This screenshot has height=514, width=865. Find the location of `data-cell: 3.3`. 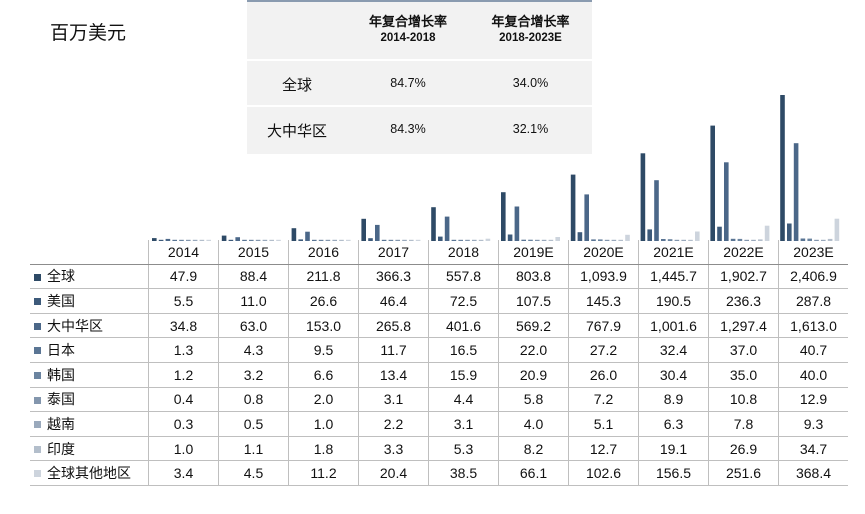

data-cell: 3.3 is located at coordinates (393, 449).